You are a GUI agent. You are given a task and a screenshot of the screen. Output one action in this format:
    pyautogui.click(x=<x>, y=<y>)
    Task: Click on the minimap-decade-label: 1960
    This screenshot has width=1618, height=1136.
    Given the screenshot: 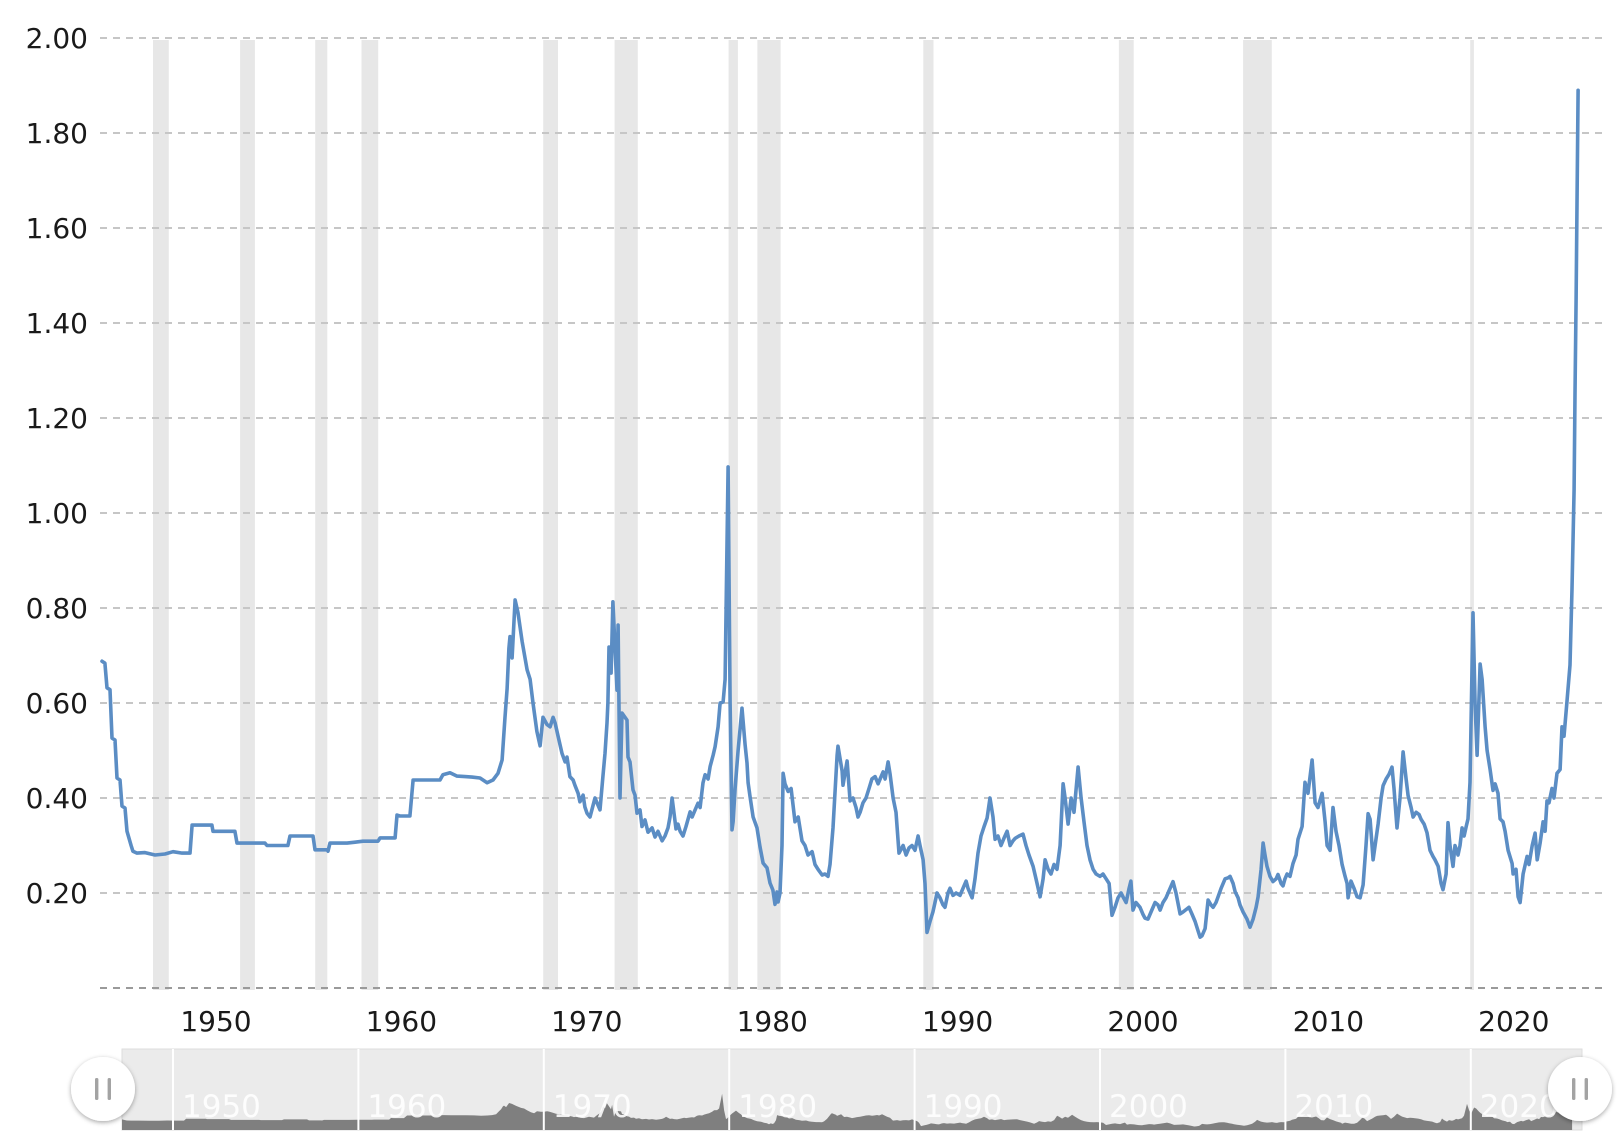 What is the action you would take?
    pyautogui.click(x=406, y=1107)
    